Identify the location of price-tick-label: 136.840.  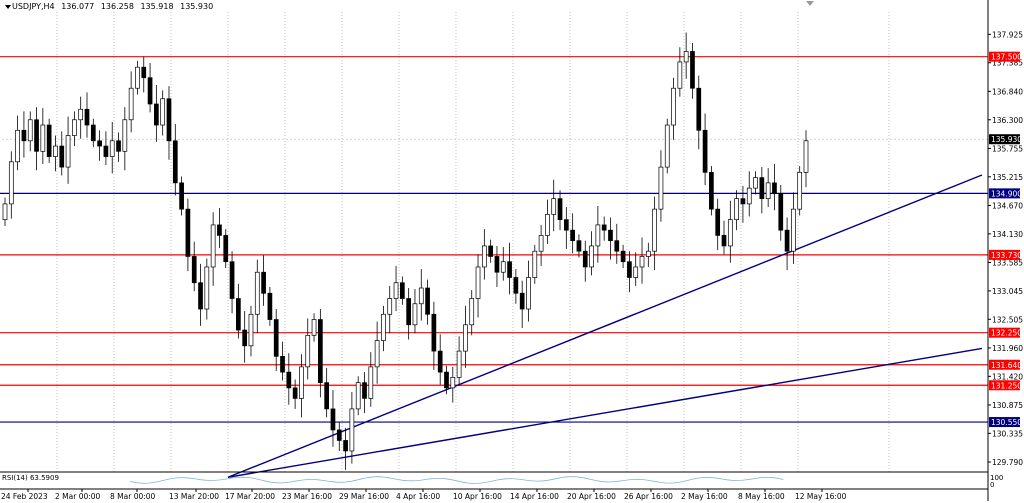
(1007, 91).